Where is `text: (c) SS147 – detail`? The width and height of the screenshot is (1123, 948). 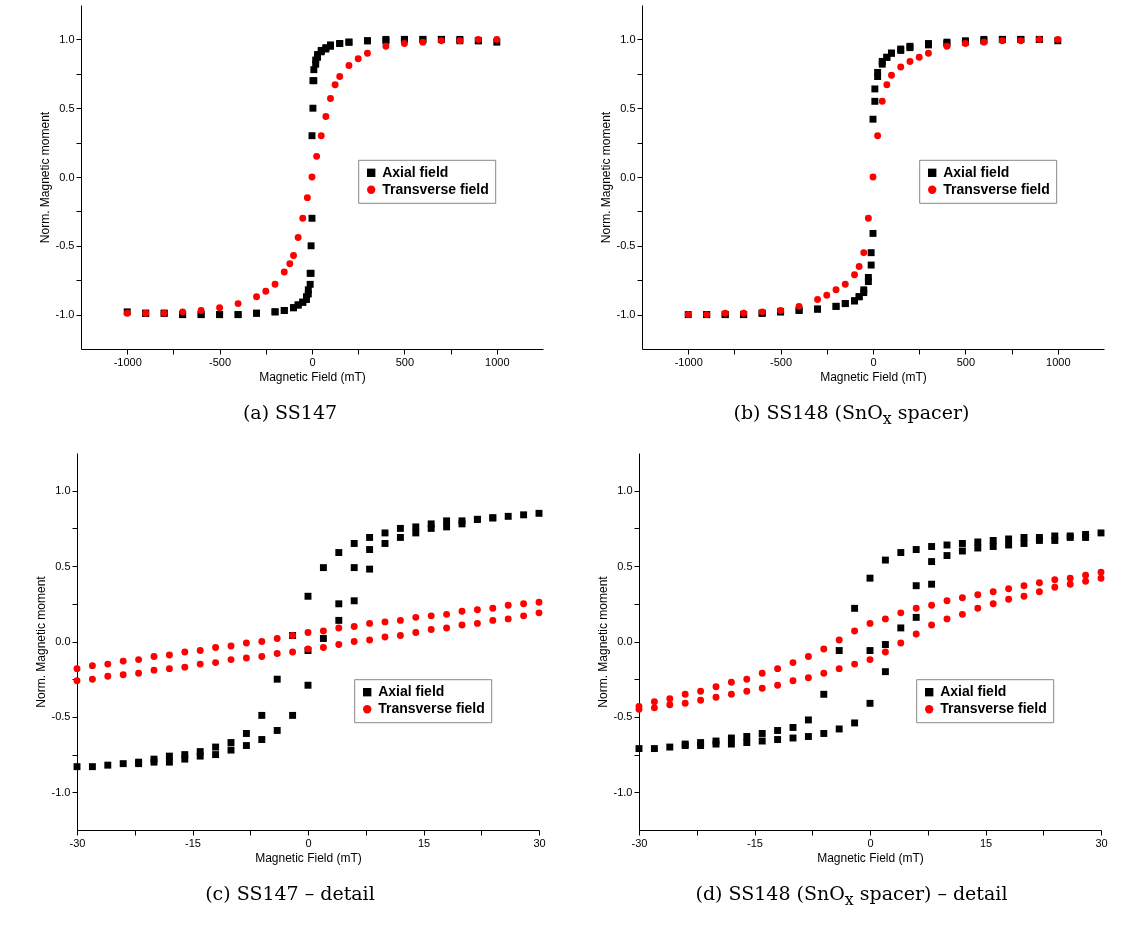 text: (c) SS147 – detail is located at coordinates (290, 892).